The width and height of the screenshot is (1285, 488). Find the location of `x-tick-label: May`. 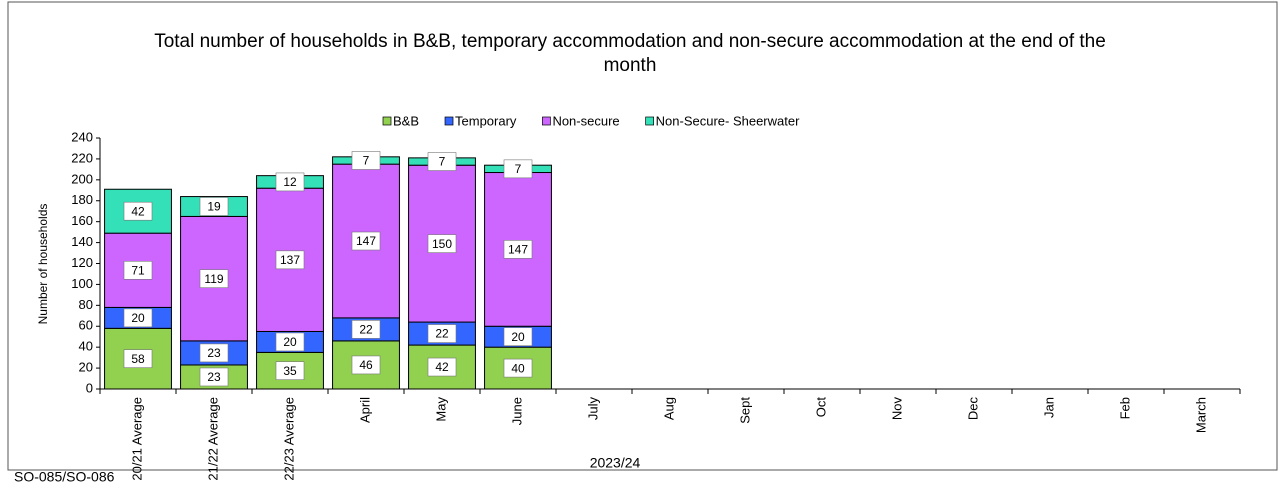

x-tick-label: May is located at coordinates (440, 409).